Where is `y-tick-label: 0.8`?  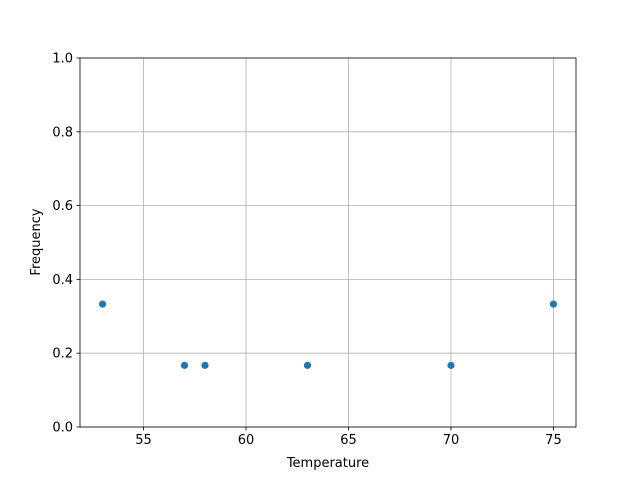
y-tick-label: 0.8 is located at coordinates (62, 132).